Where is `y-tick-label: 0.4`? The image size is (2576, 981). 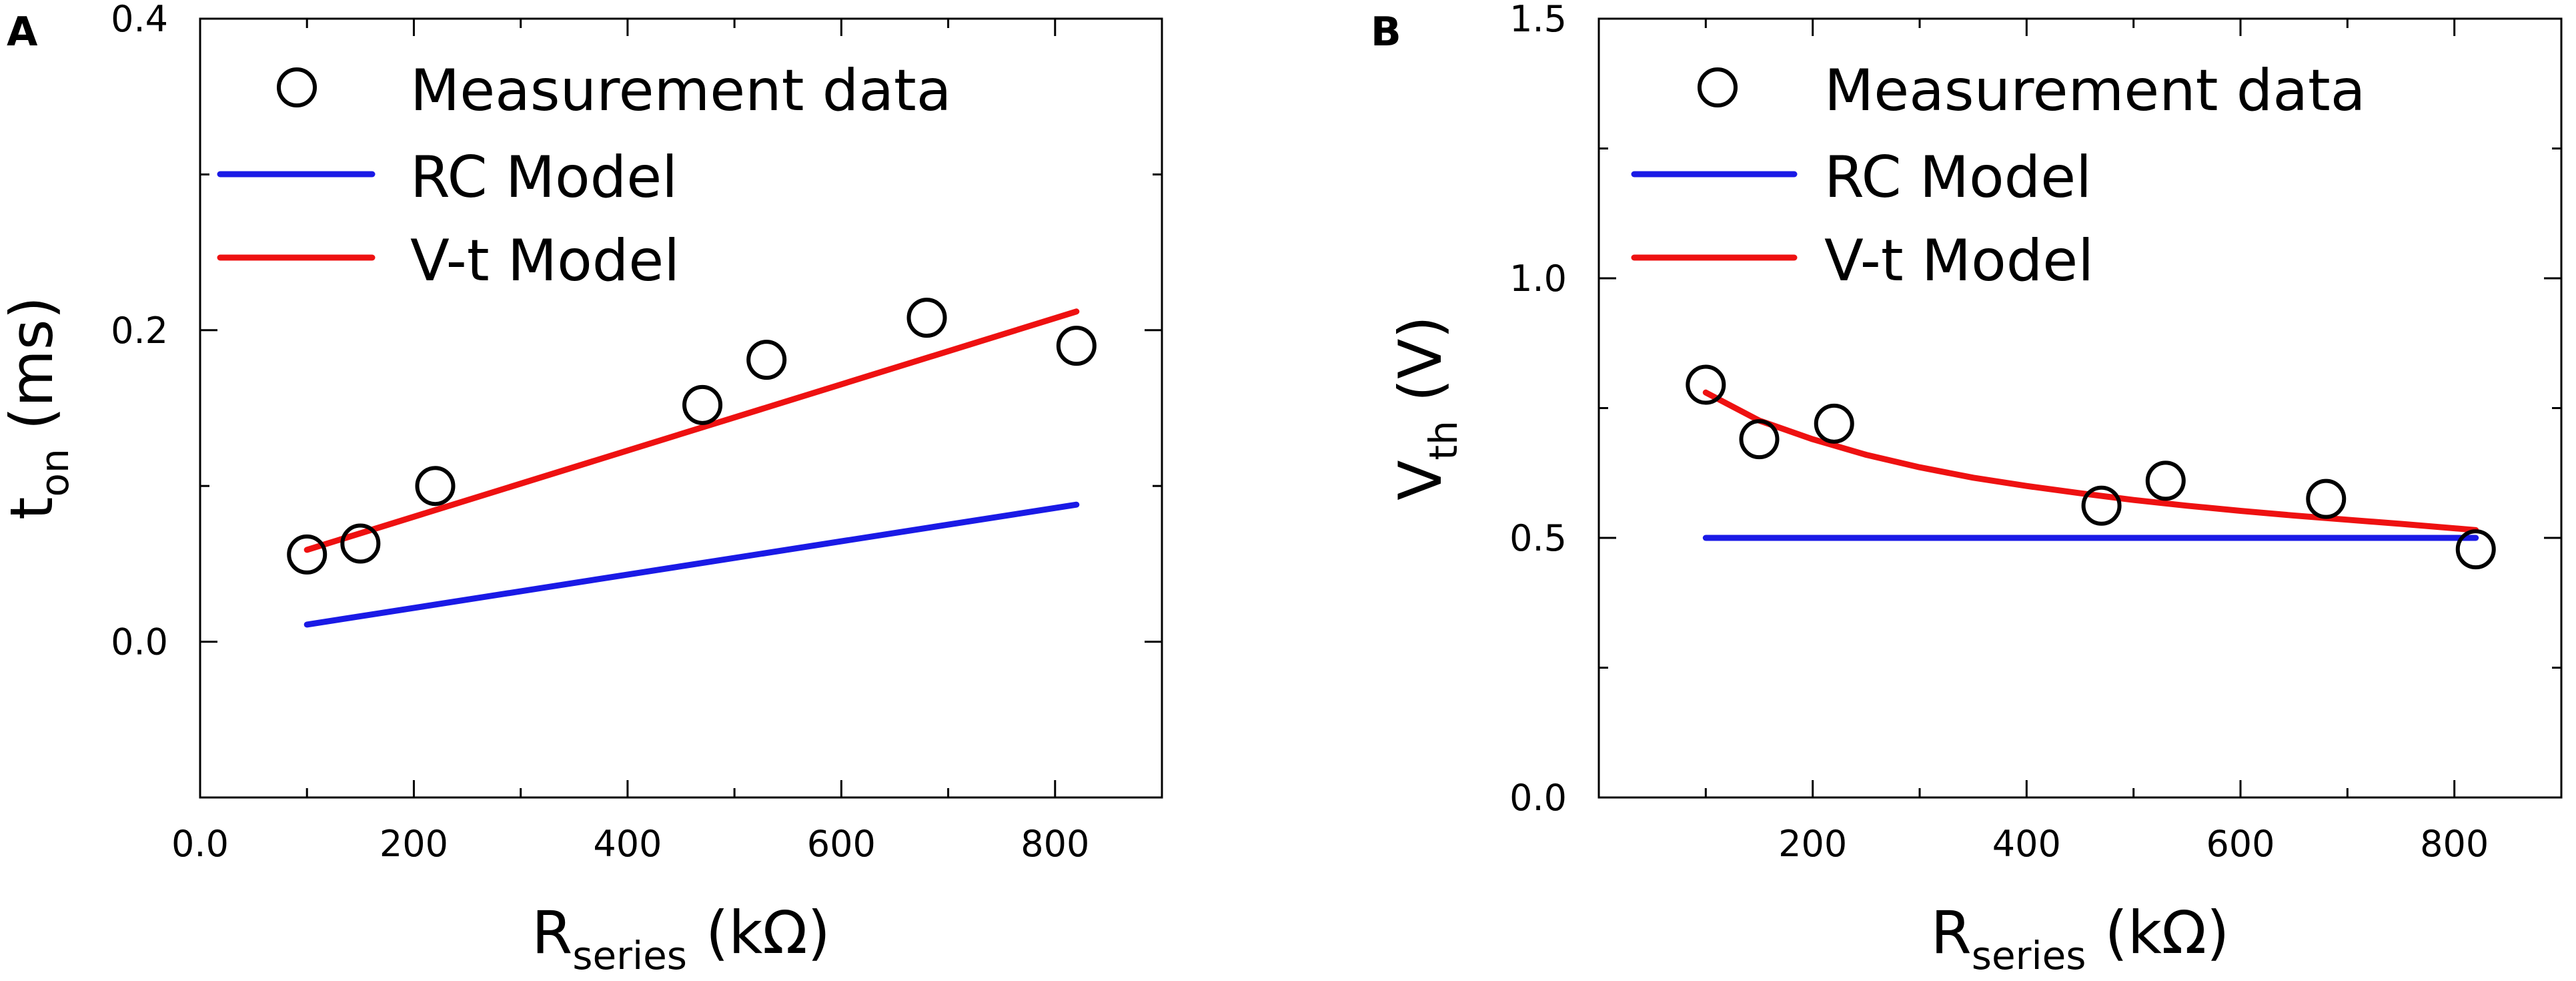 y-tick-label: 0.4 is located at coordinates (139, 20).